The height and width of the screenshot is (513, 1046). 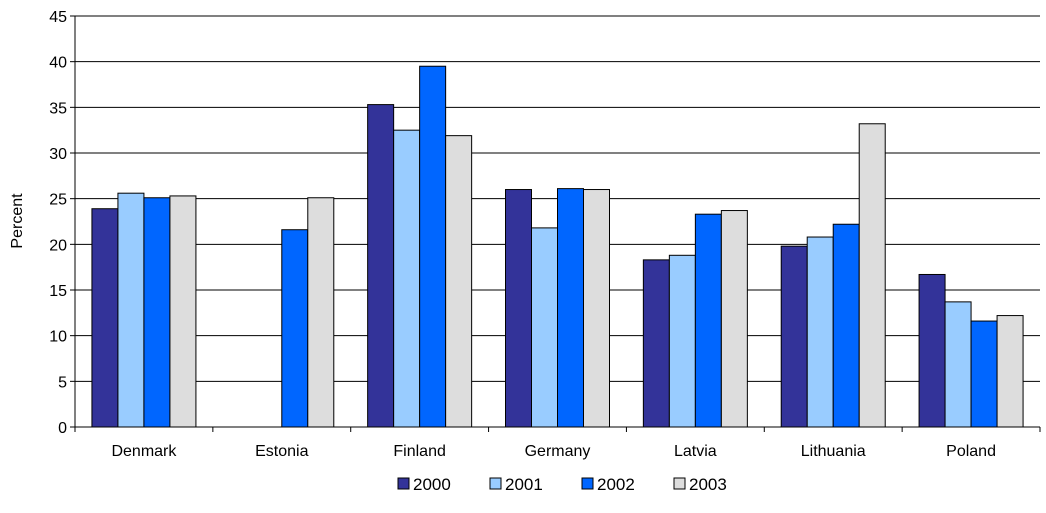 What do you see at coordinates (432, 484) in the screenshot?
I see `legend-label-2000: 2000` at bounding box center [432, 484].